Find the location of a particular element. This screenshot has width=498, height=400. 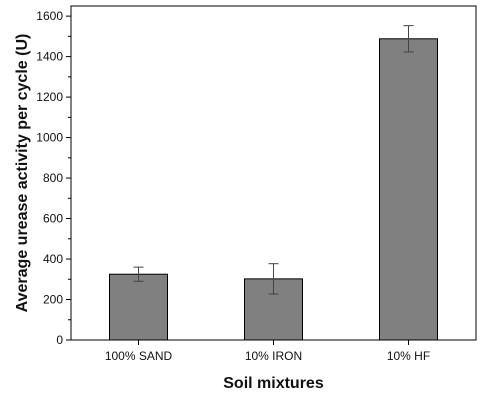

x-axis-ticks: 100% SAND 10% IRON 10% HF is located at coordinates (267, 351).